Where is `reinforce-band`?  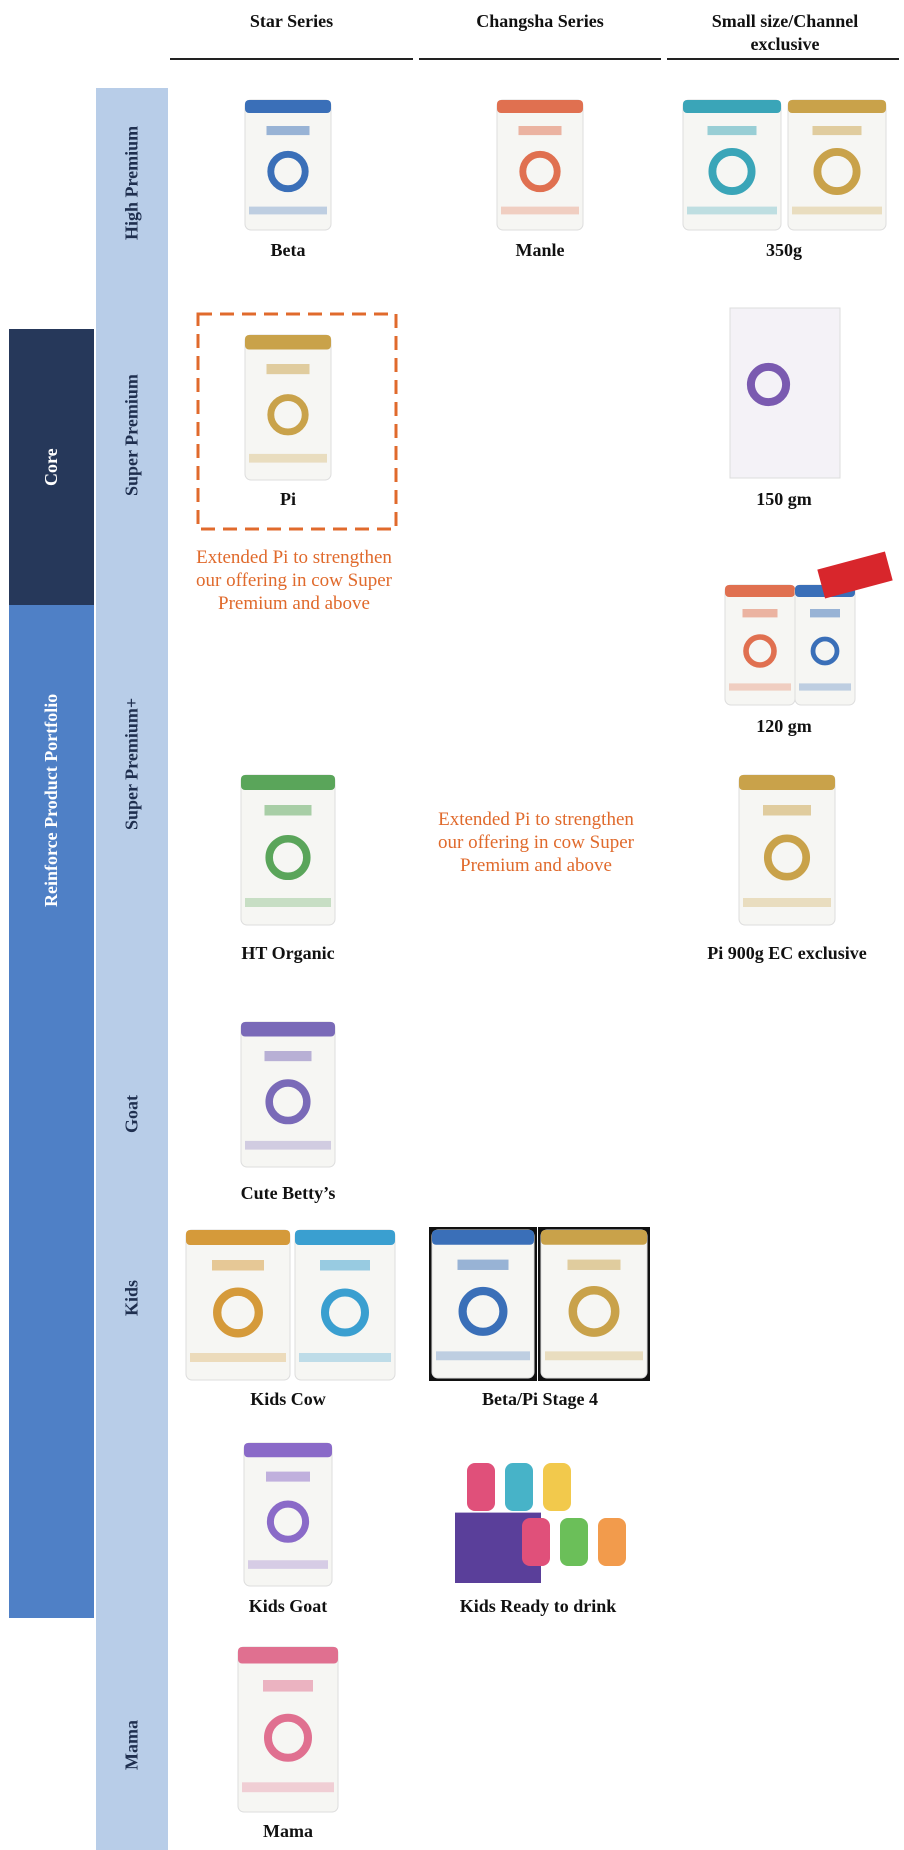 reinforce-band is located at coordinates (51, 1111).